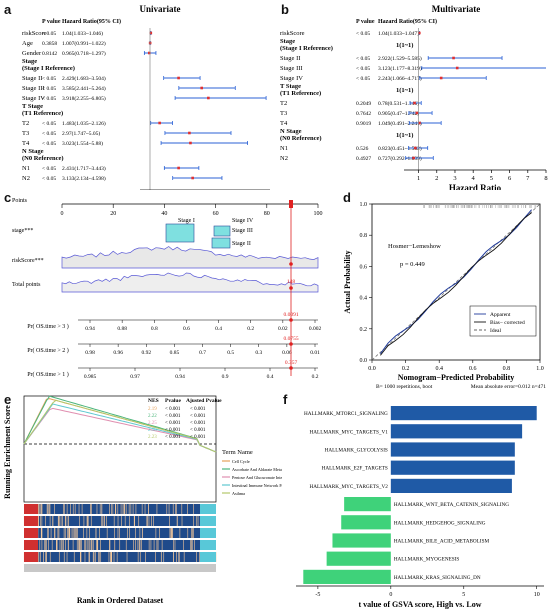 The height and width of the screenshot is (610, 550). What do you see at coordinates (475, 186) in the screenshot?
I see `x-axis-label: Hazard Ratio` at bounding box center [475, 186].